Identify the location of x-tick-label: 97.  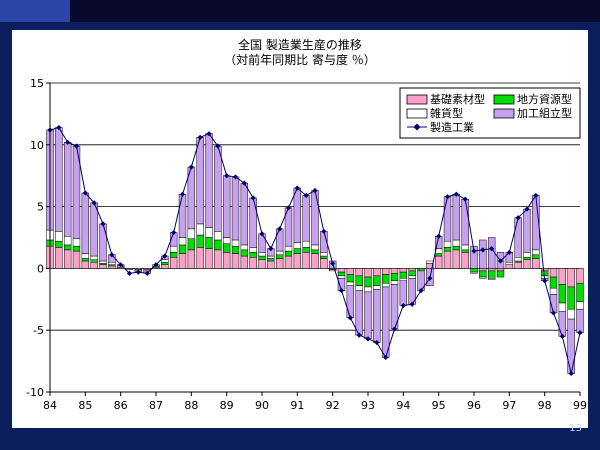
(509, 405).